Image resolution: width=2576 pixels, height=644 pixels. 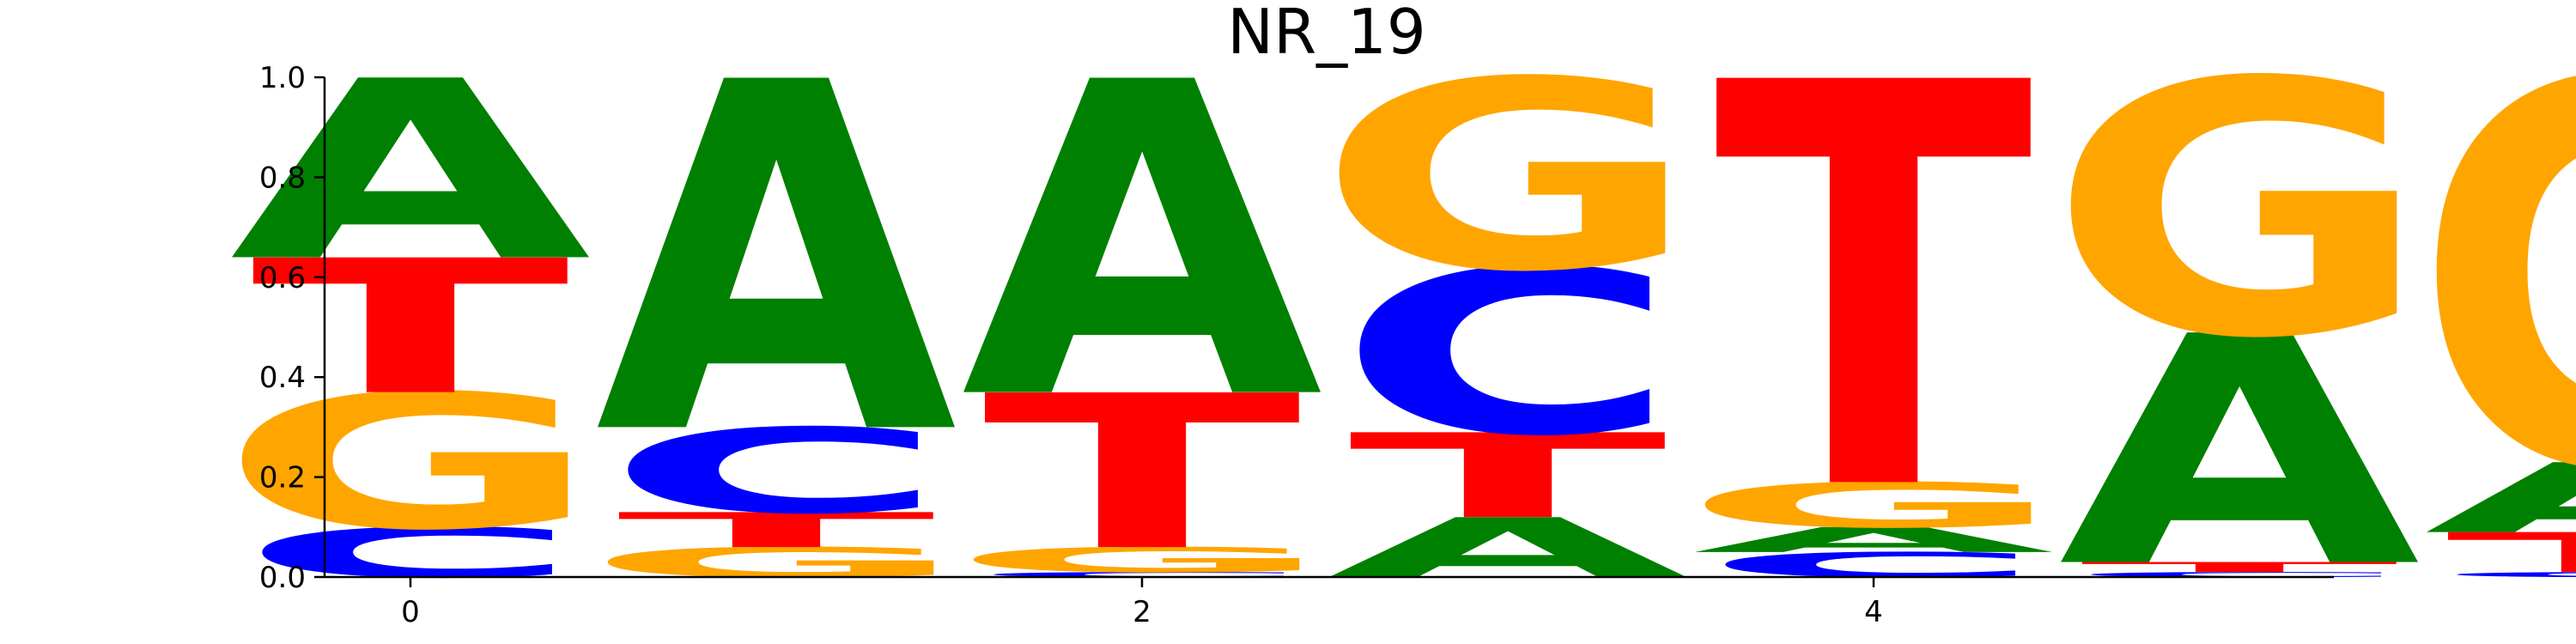 I want to click on x-tick-label: 2, so click(x=1142, y=612).